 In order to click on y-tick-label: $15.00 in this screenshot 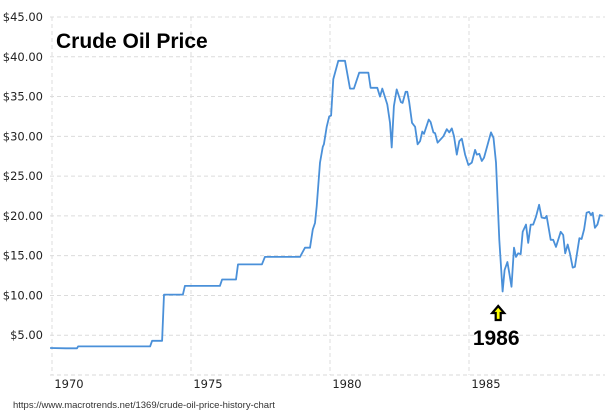, I will do `click(23, 256)`.